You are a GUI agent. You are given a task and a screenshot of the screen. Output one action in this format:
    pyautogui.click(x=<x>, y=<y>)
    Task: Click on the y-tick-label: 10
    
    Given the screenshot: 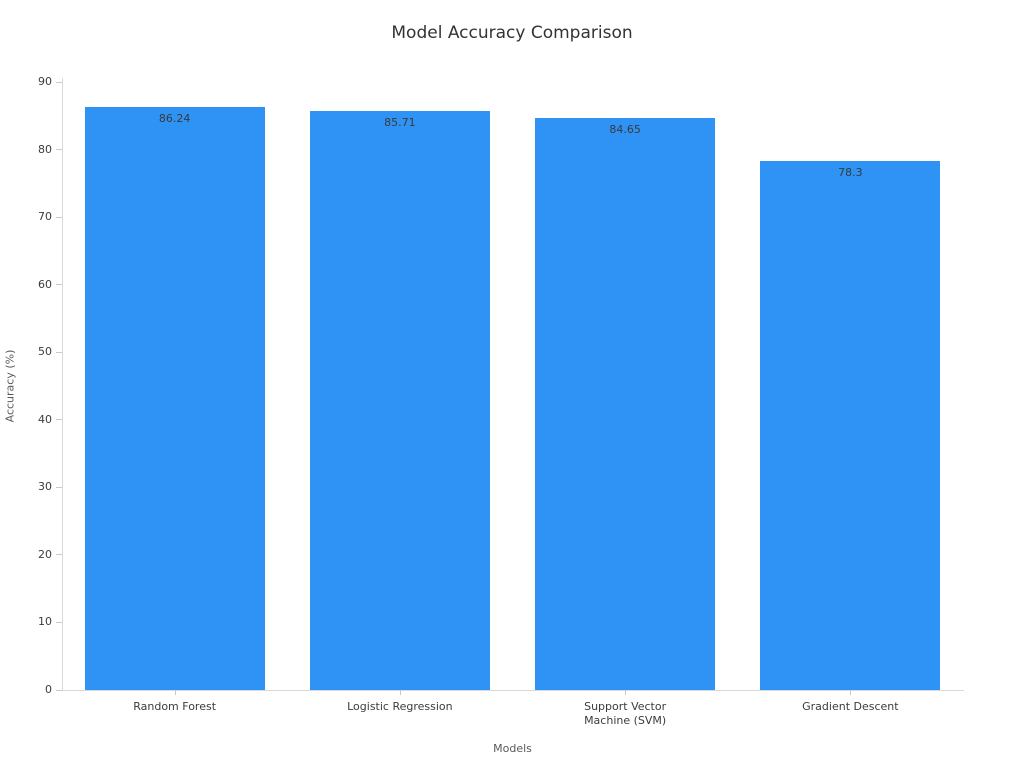 What is the action you would take?
    pyautogui.click(x=45, y=622)
    